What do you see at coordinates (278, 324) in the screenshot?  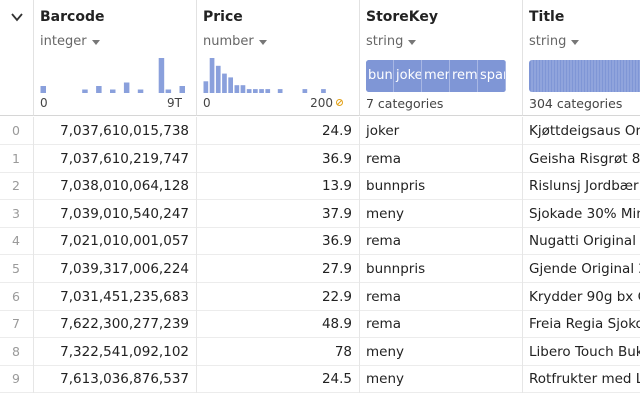 I see `cell-price: 48.9` at bounding box center [278, 324].